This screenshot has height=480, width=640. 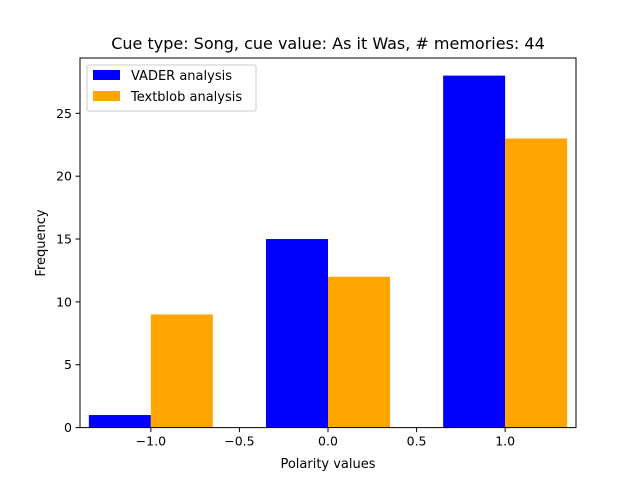 I want to click on x-tick-label: −1.0, so click(x=151, y=441).